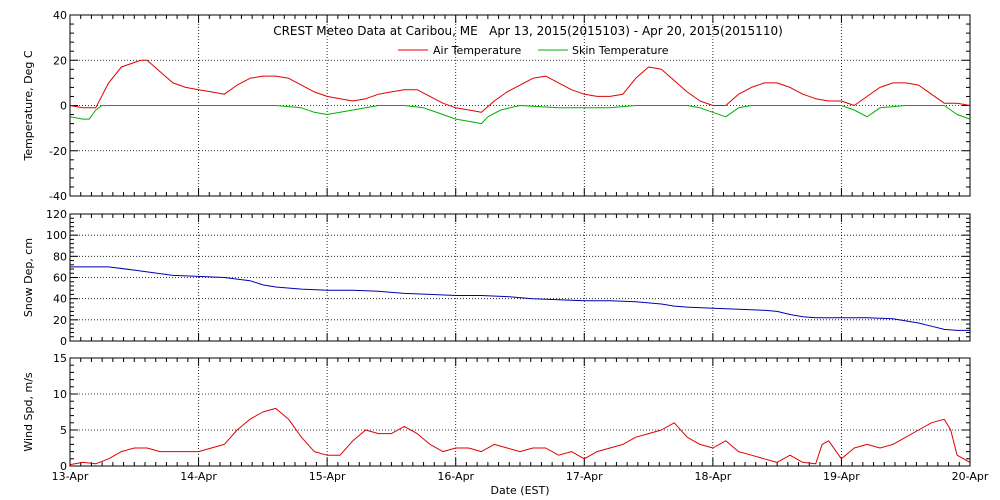 Image resolution: width=1000 pixels, height=500 pixels. Describe the element at coordinates (198, 476) in the screenshot. I see `x-tick-label-14-apr: 14-Apr` at that location.